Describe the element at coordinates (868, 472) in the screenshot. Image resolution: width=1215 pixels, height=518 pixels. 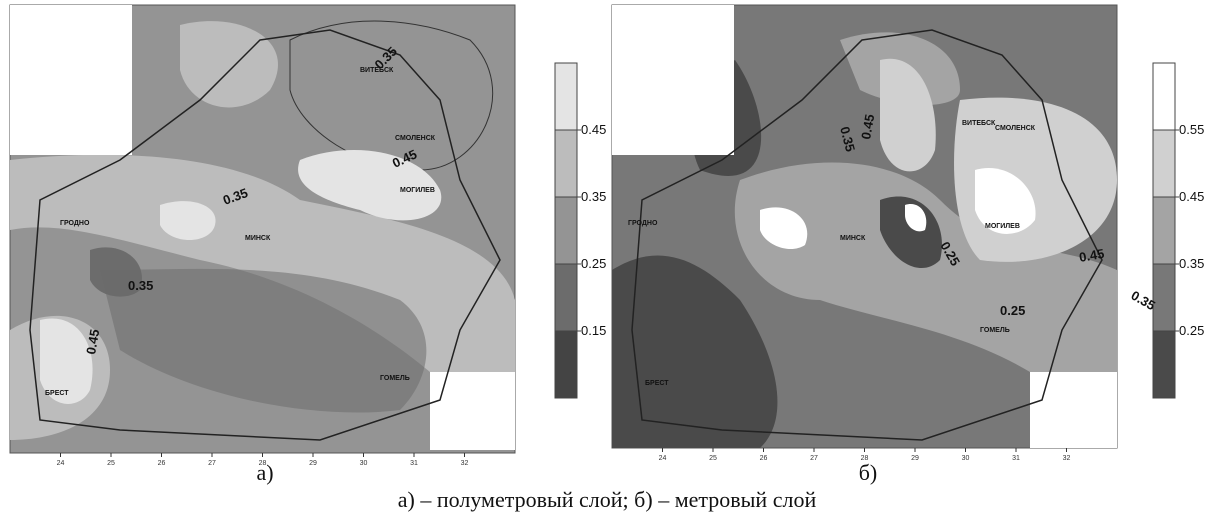
I see `panel-label: б)` at that location.